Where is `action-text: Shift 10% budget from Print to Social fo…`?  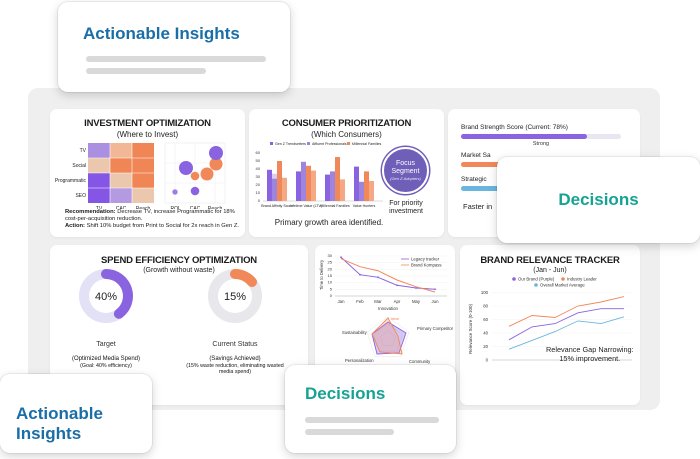
action-text: Shift 10% budget from Print to Social fo… is located at coordinates (162, 226).